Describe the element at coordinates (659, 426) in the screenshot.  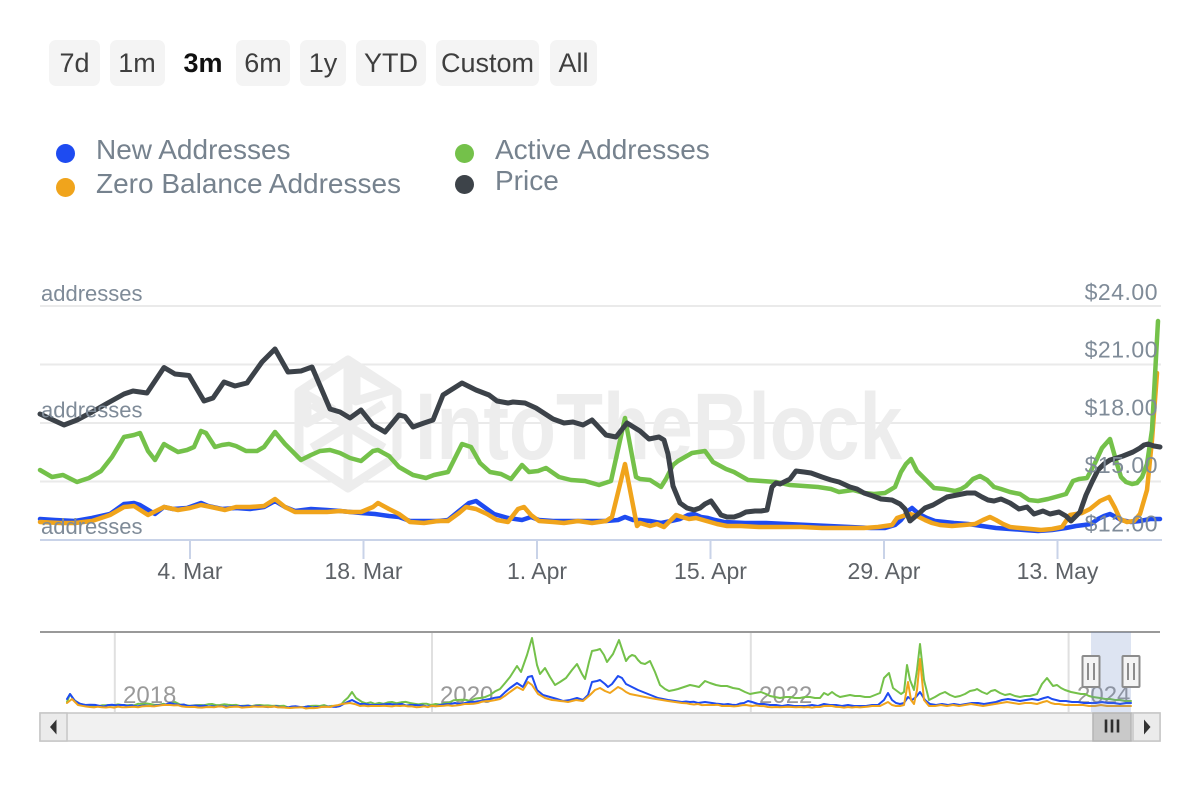
I see `svg-text: IntoTheBlock` at that location.